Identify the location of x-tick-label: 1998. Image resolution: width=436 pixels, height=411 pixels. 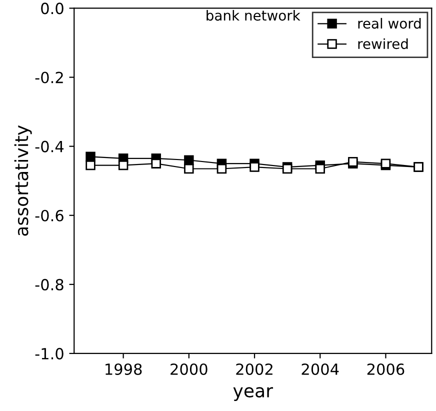
(124, 369).